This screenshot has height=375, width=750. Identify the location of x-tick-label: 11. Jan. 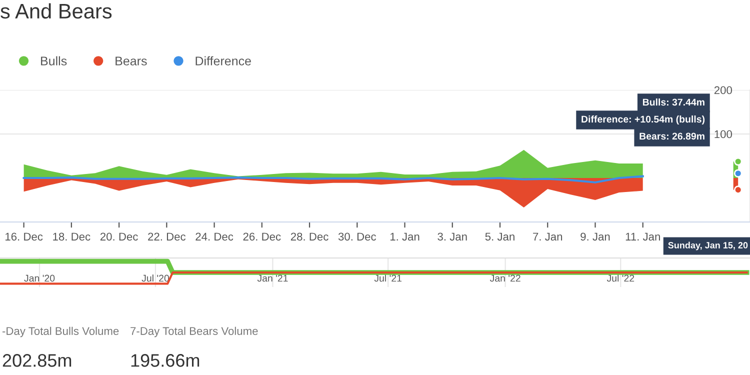
(643, 236).